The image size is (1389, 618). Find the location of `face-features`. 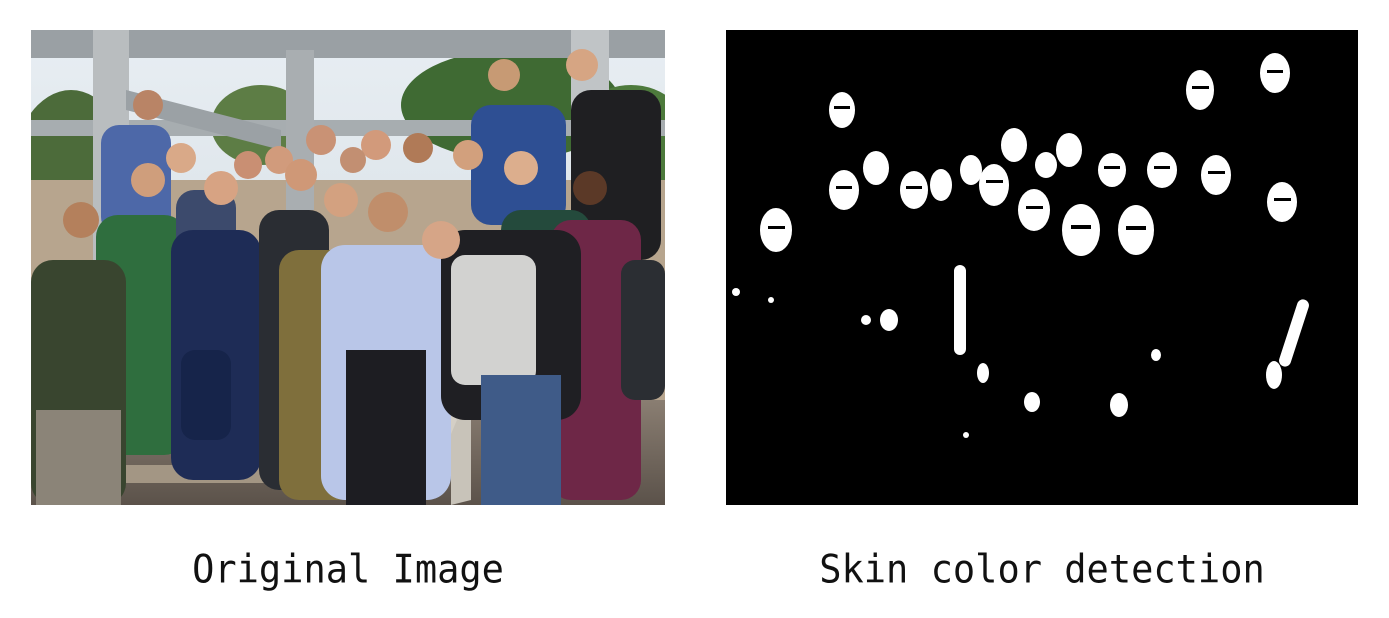

face-features is located at coordinates (1029, 150).